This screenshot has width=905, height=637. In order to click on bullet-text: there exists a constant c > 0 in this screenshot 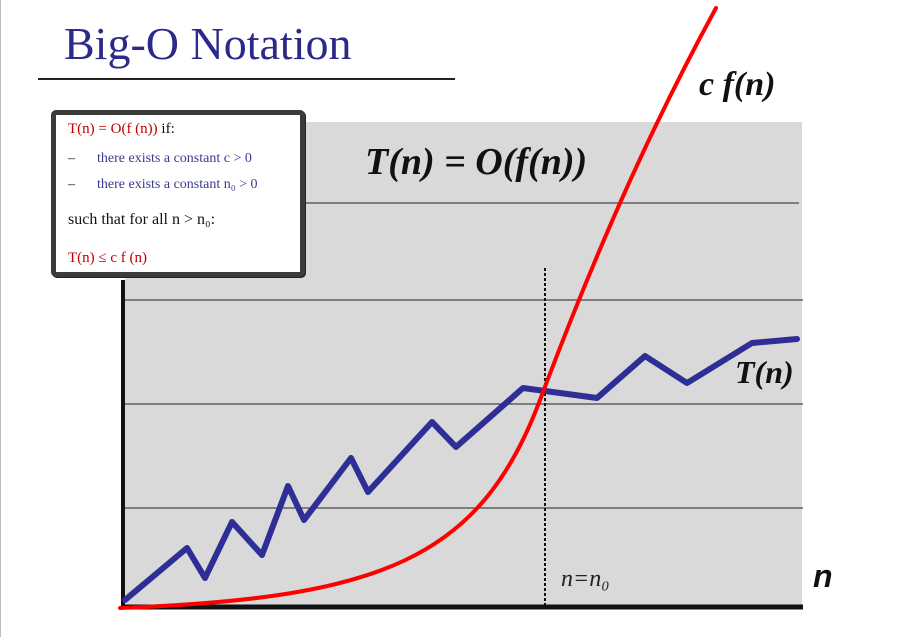, I will do `click(174, 158)`.